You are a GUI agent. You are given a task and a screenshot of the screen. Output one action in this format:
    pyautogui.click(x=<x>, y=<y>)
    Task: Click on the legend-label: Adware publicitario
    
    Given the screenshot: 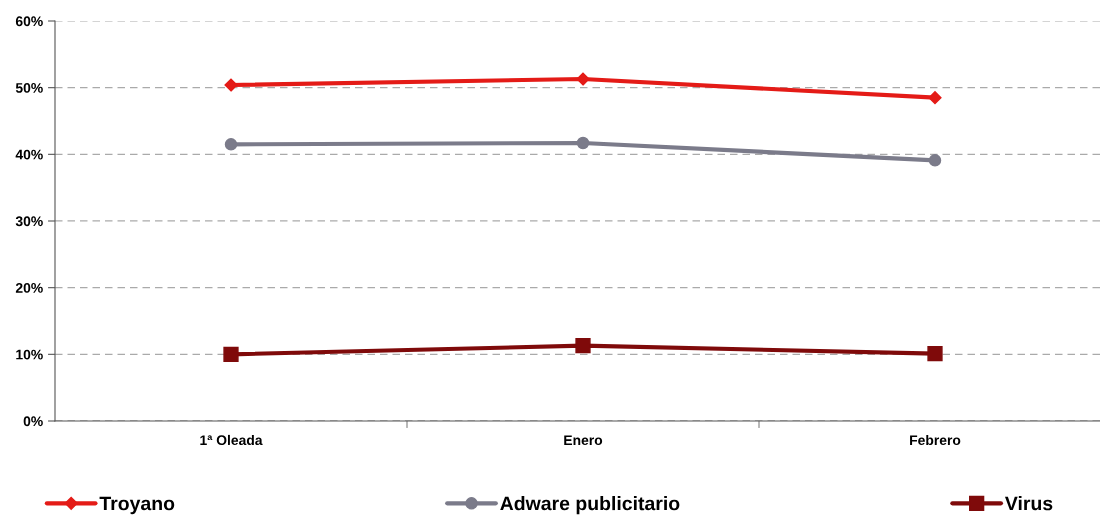 What is the action you would take?
    pyautogui.click(x=590, y=505)
    